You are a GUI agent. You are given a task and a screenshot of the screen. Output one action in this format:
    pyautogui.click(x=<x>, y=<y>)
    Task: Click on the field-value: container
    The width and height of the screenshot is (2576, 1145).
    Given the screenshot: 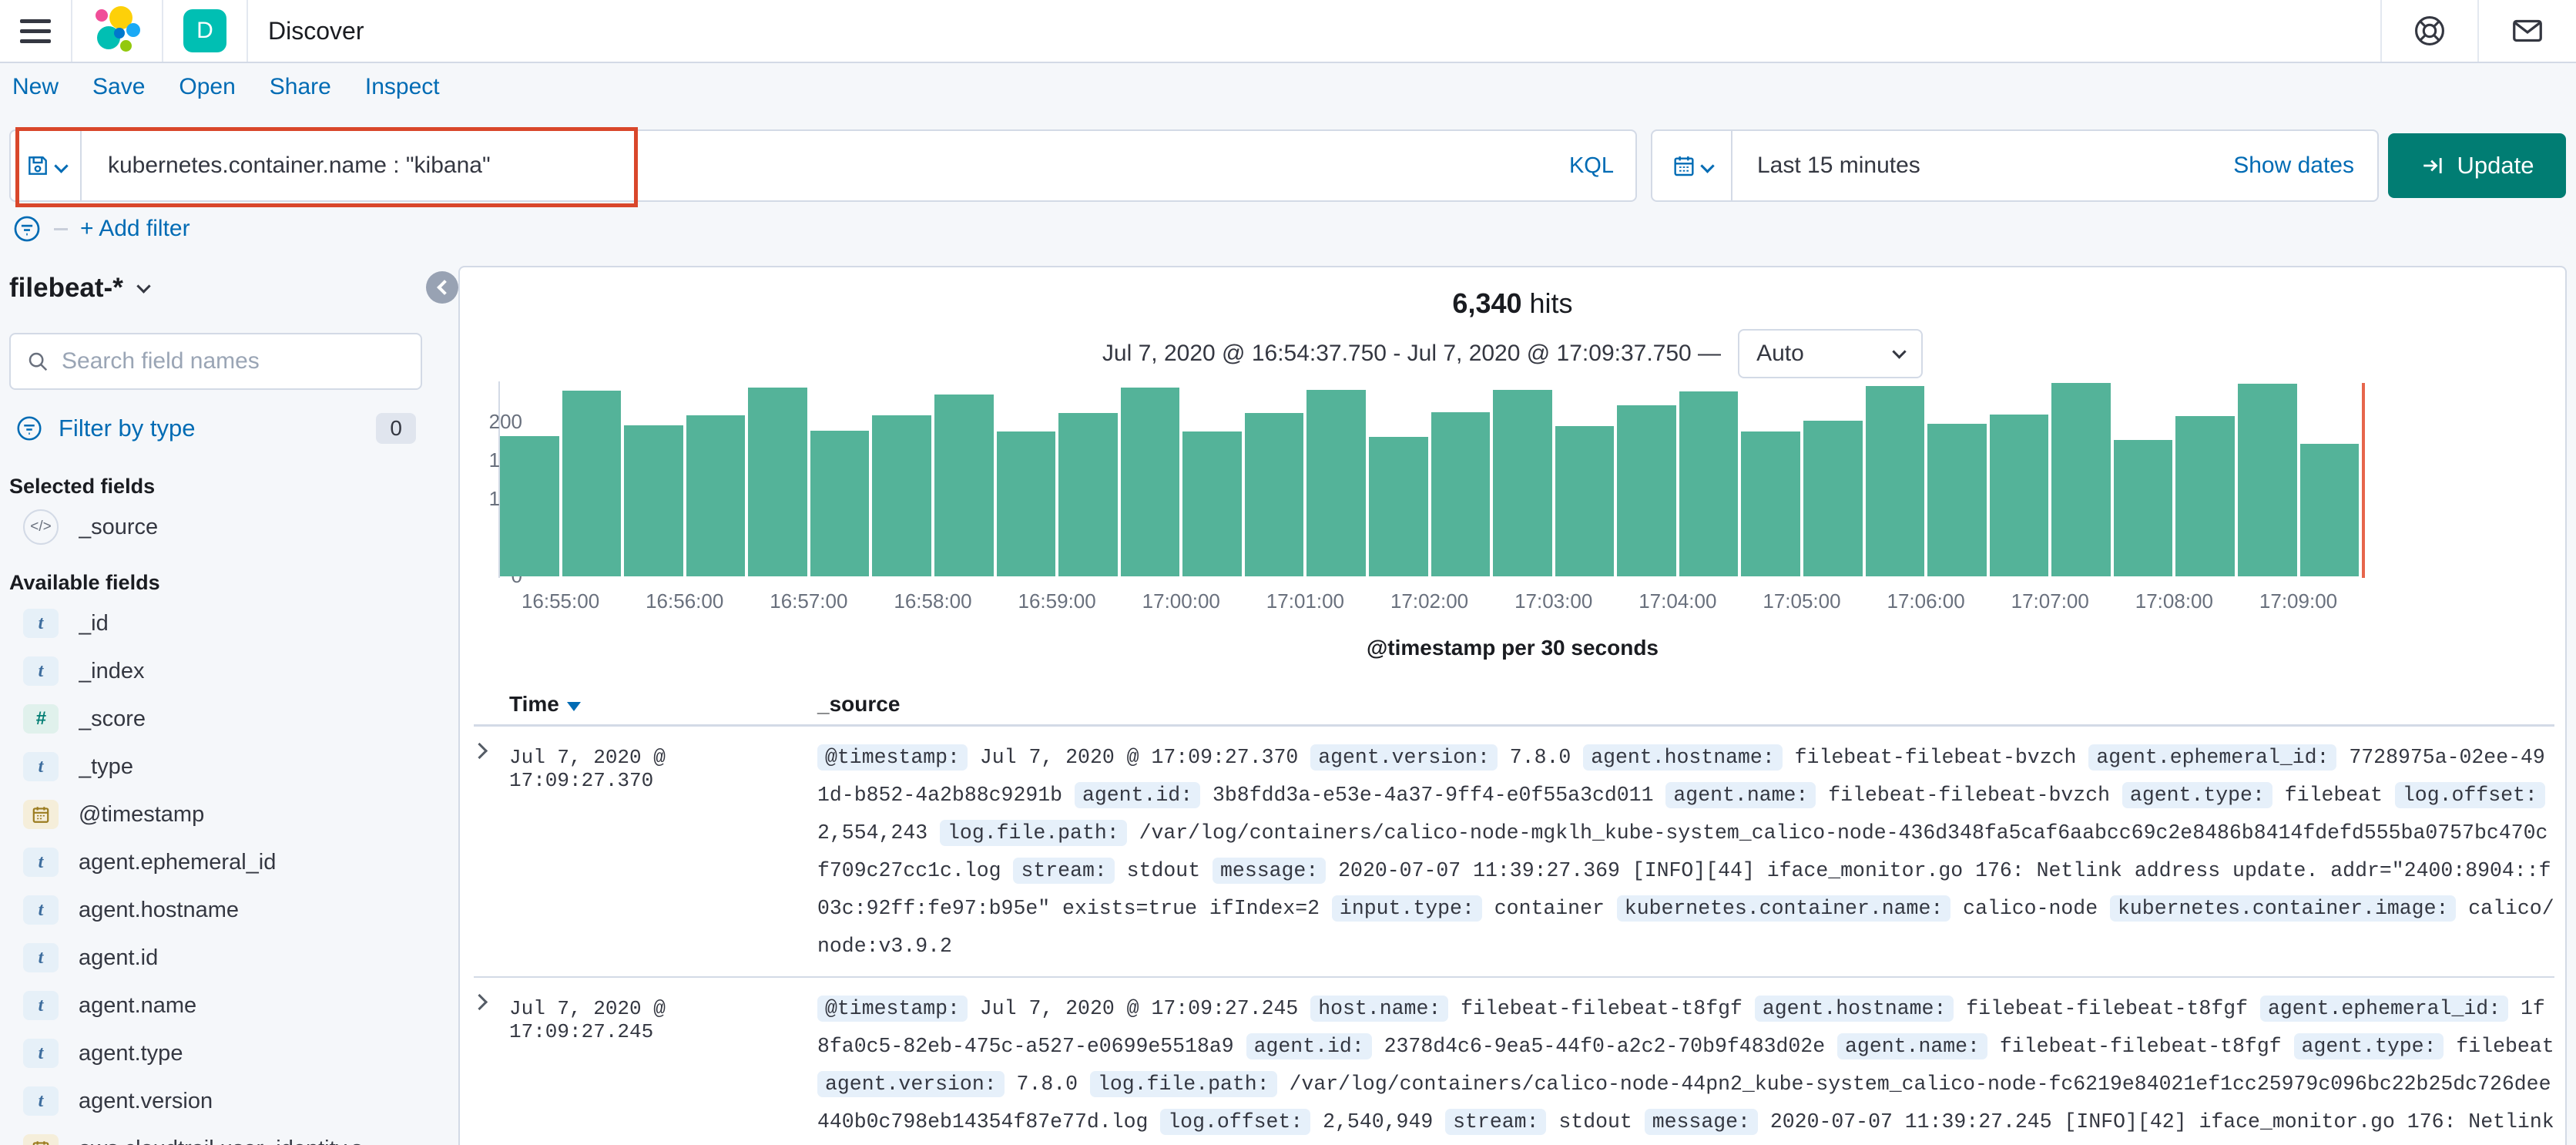 What is the action you would take?
    pyautogui.click(x=1549, y=908)
    